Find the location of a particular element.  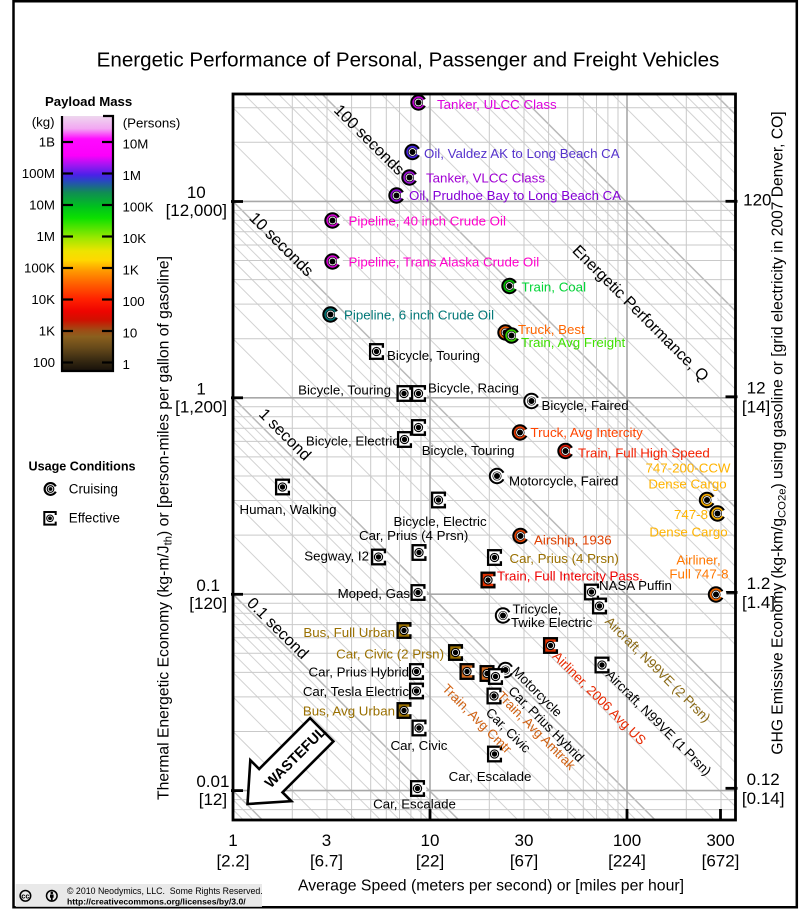

svg-text: Motorcycle, Faired is located at coordinates (563, 481).